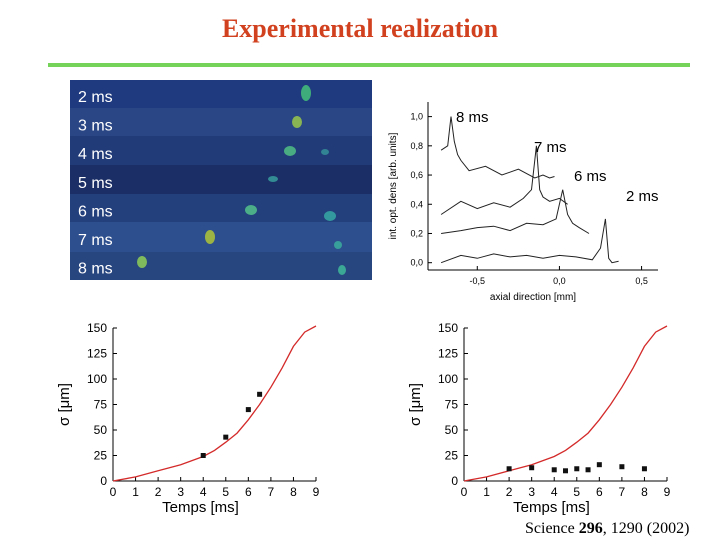  What do you see at coordinates (393, 185) in the screenshot?
I see `y-axis-label: int. opt. dens [arb. units]` at bounding box center [393, 185].